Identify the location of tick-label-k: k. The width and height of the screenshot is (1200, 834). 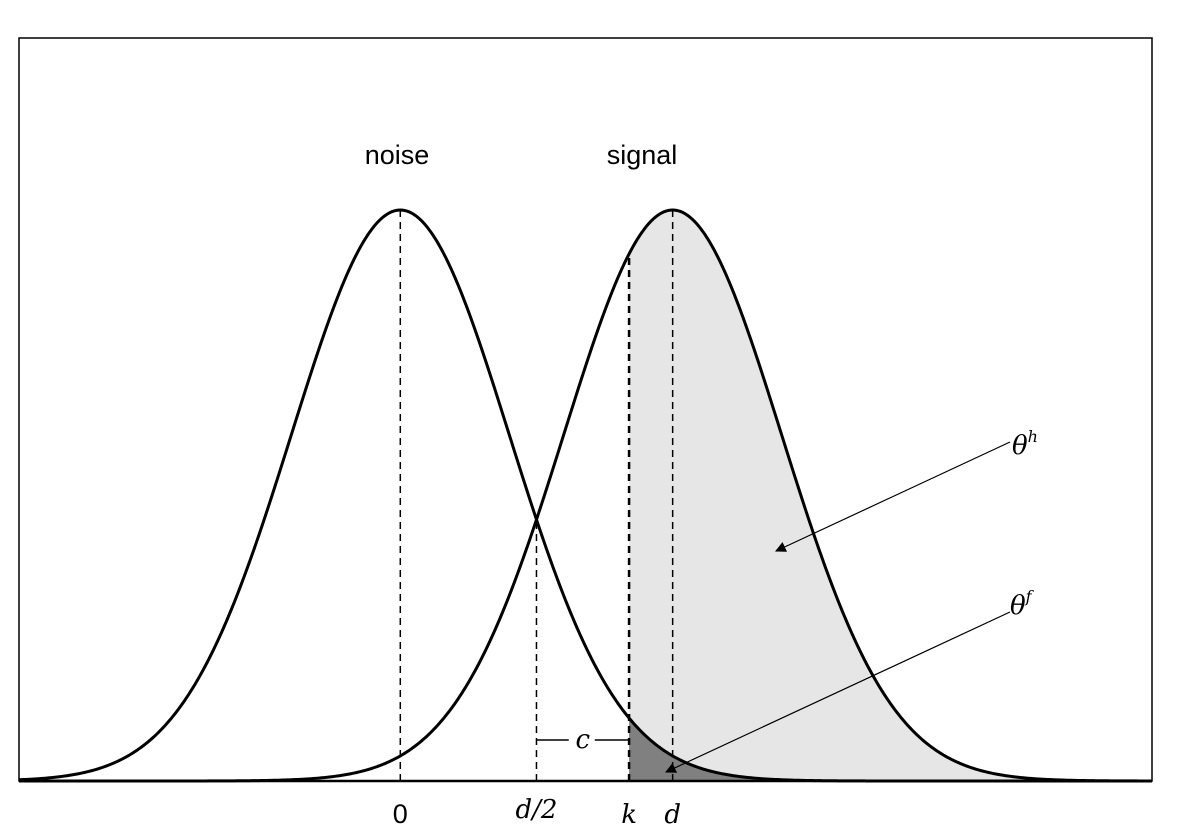
(629, 815).